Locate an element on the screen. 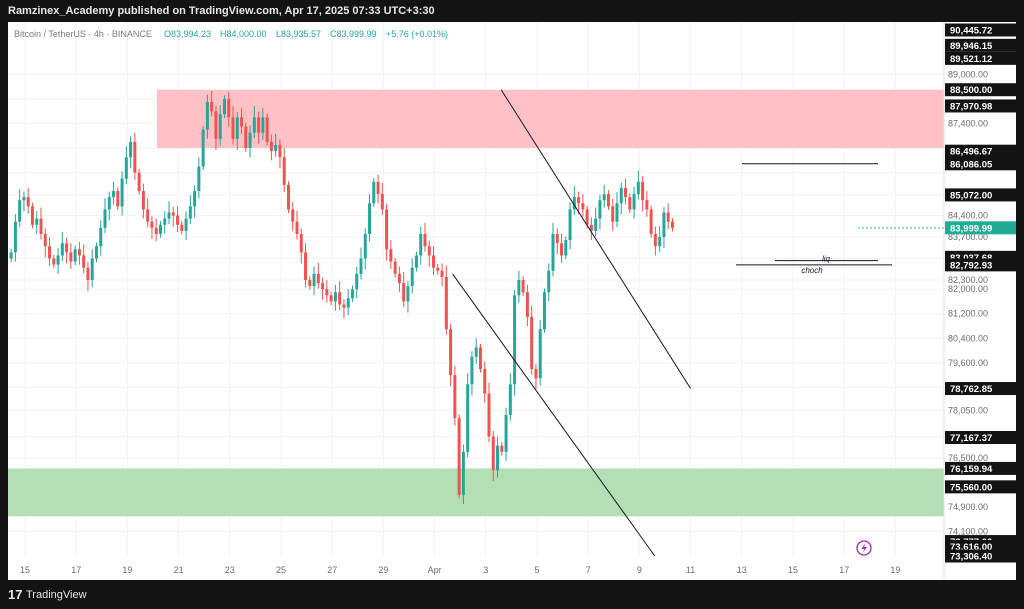 This screenshot has height=609, width=1024. price-label: 78,762.85 is located at coordinates (980, 389).